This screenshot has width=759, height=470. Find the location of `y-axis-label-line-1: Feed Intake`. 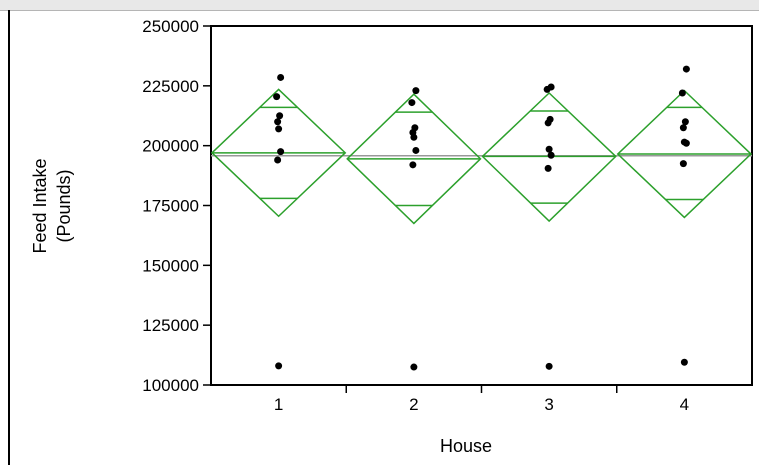

y-axis-label-line-1: Feed Intake is located at coordinates (40, 205).